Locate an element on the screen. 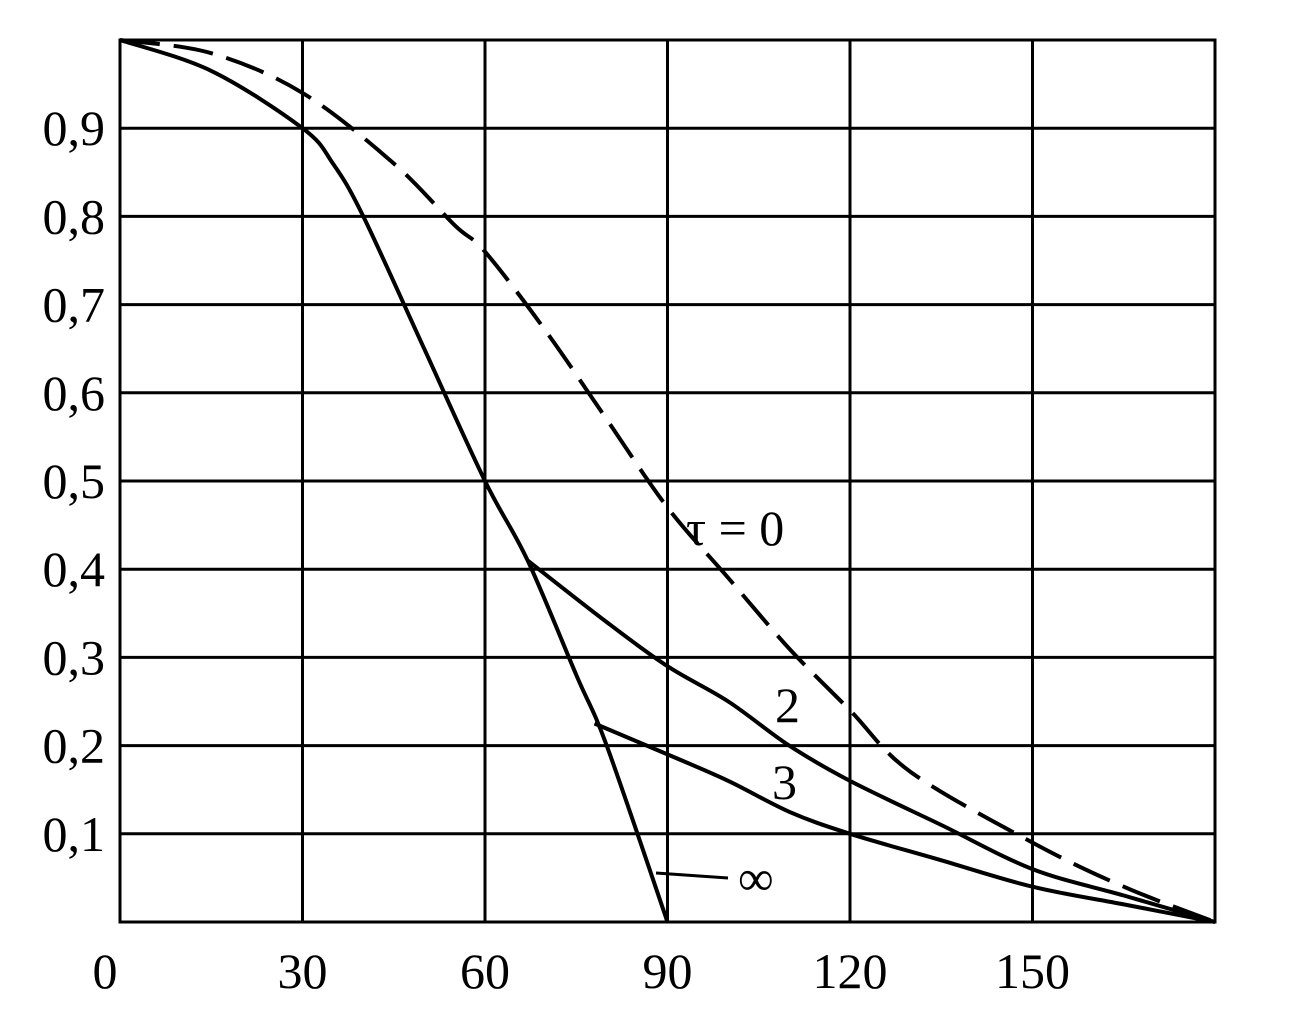 Image resolution: width=1296 pixels, height=1012 pixels. x-tick-label-30: 30 is located at coordinates (303, 971).